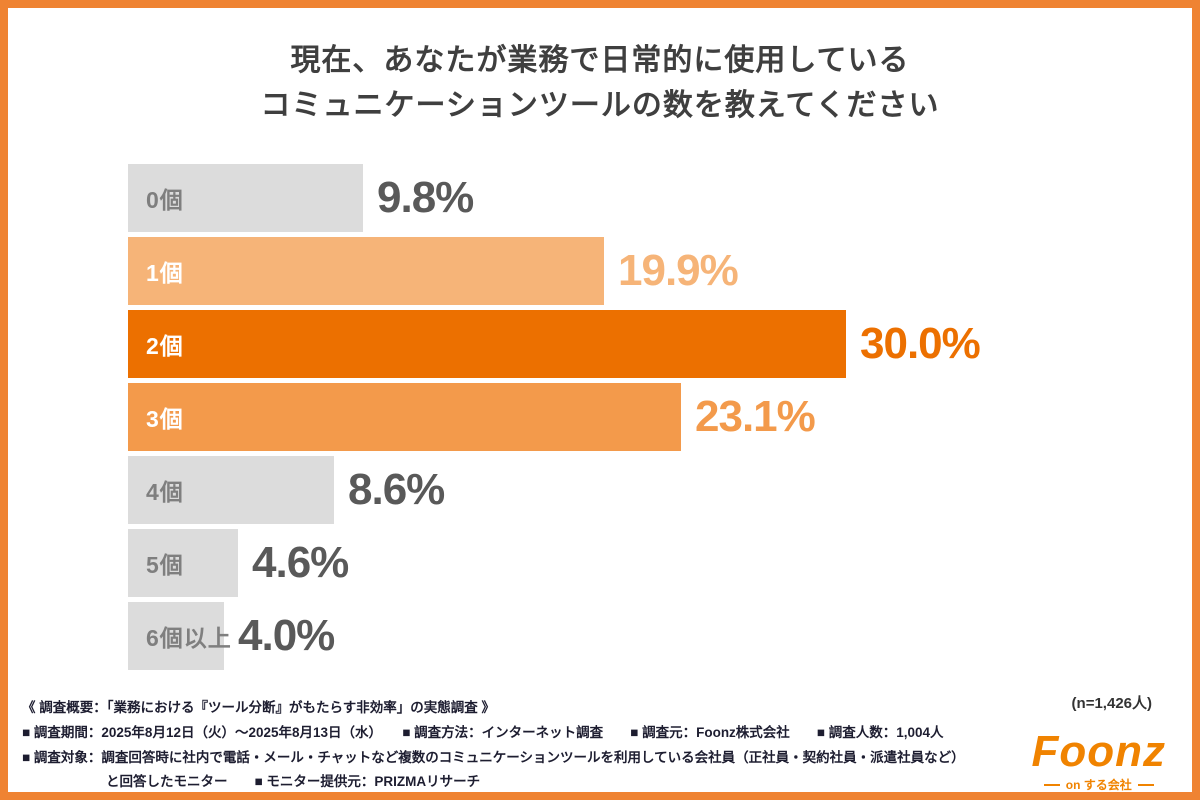  I want to click on chart-title-line2: コミュニケーションツールの数を教えてください, so click(600, 105).